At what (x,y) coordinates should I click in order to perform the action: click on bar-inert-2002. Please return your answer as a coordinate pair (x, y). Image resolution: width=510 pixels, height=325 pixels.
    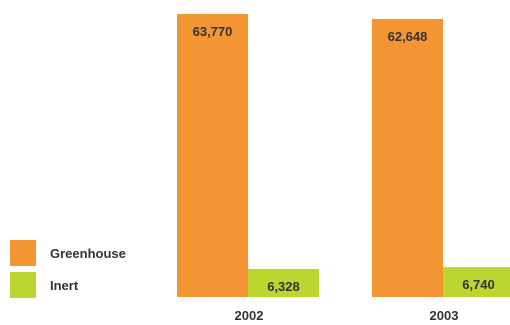
    Looking at the image, I should click on (283, 282).